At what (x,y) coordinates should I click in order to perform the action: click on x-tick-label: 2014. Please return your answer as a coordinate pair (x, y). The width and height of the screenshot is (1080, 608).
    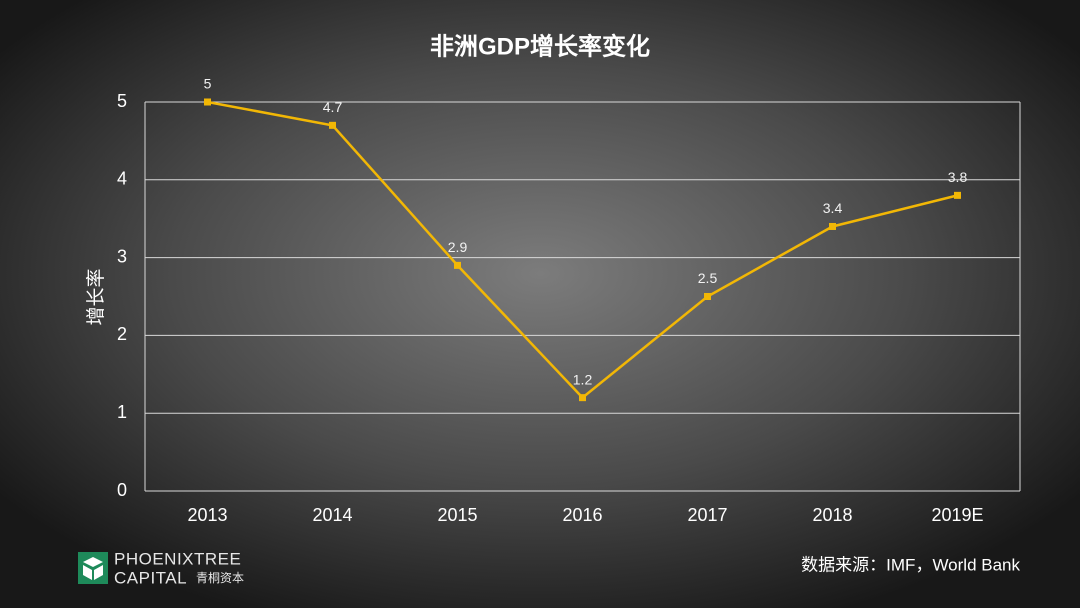
    Looking at the image, I should click on (332, 515).